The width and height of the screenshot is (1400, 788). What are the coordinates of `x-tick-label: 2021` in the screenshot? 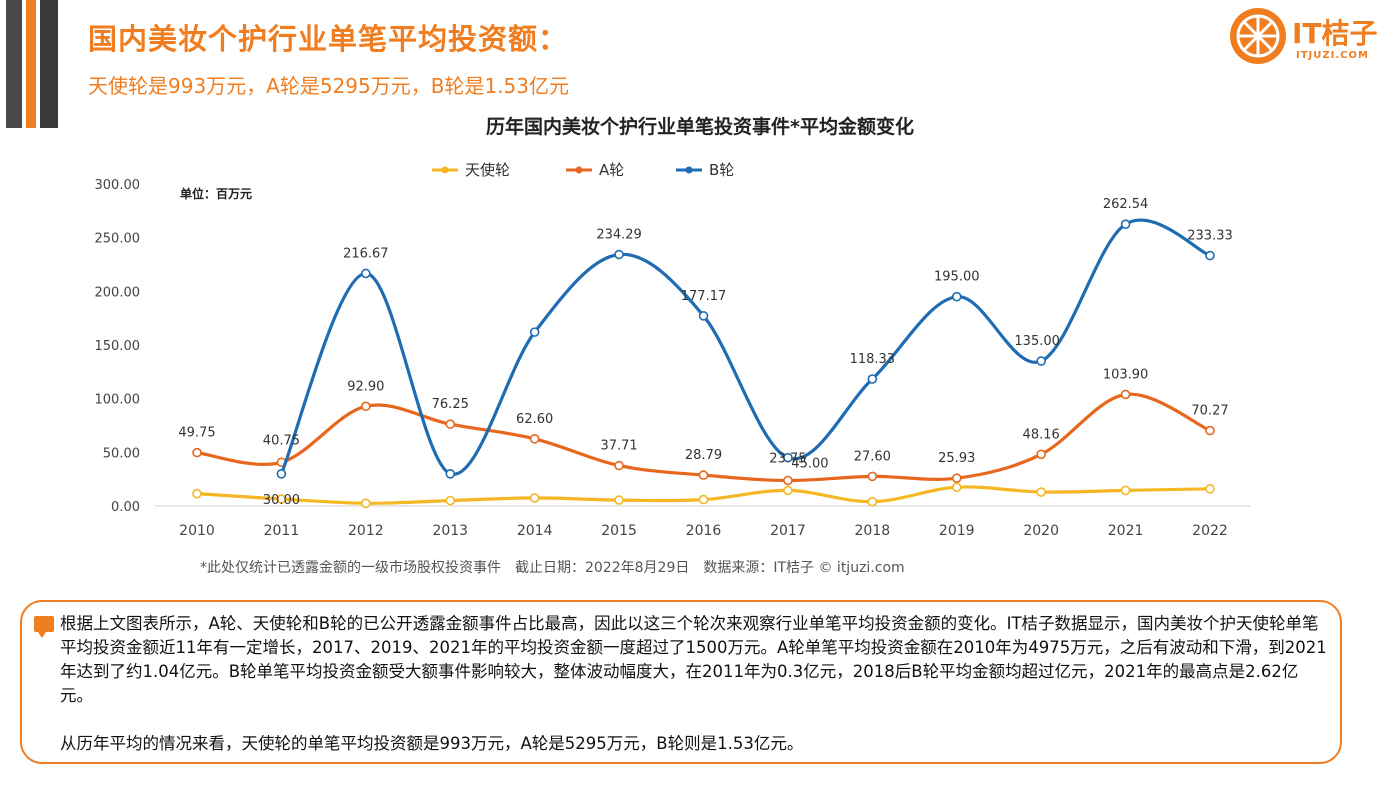 It's located at (1126, 531).